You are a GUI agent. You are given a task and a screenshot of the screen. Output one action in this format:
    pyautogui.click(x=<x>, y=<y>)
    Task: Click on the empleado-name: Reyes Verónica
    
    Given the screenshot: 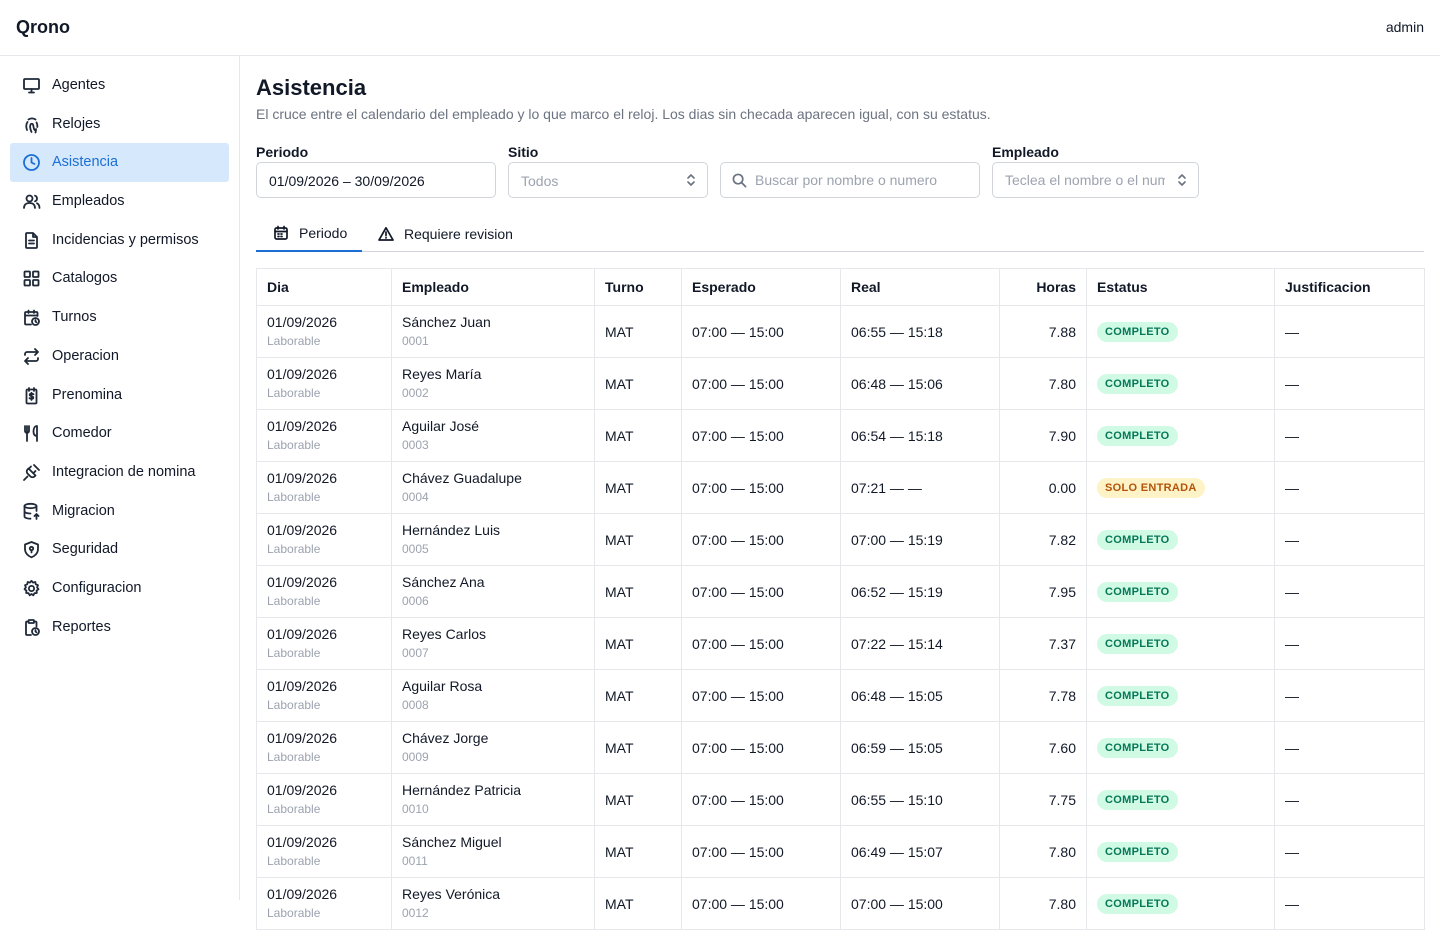 What is the action you would take?
    pyautogui.click(x=451, y=894)
    